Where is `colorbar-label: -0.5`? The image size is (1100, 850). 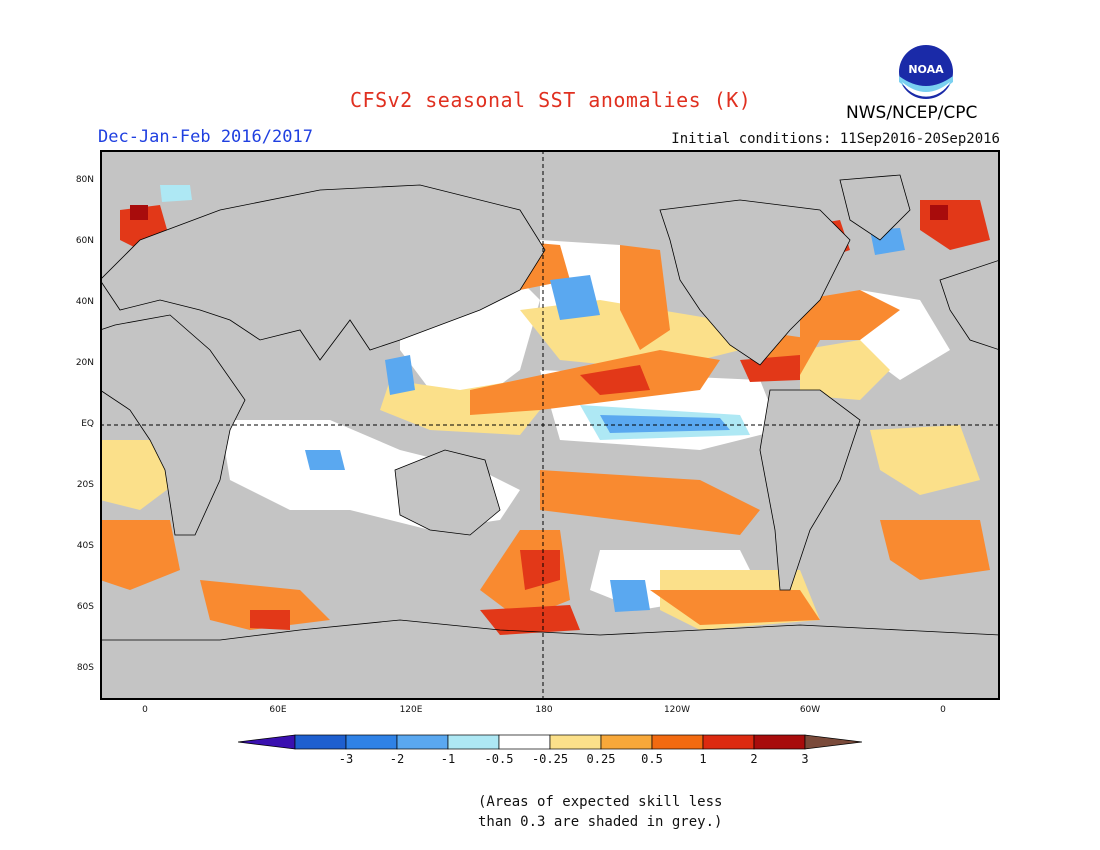 colorbar-label: -0.5 is located at coordinates (499, 759).